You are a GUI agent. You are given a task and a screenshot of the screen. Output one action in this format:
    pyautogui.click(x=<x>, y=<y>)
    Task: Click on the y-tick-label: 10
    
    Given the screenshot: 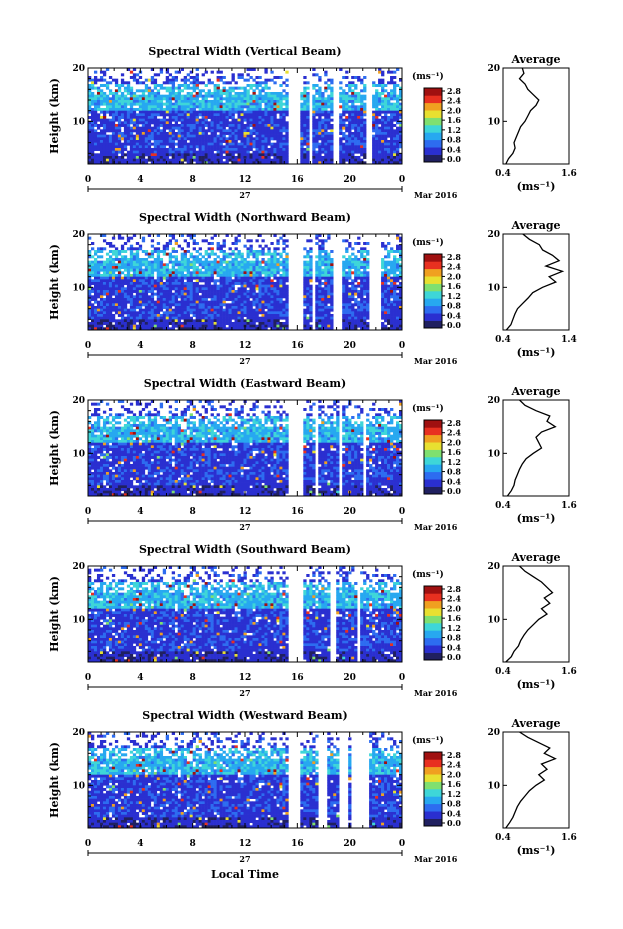 What is the action you would take?
    pyautogui.click(x=78, y=122)
    